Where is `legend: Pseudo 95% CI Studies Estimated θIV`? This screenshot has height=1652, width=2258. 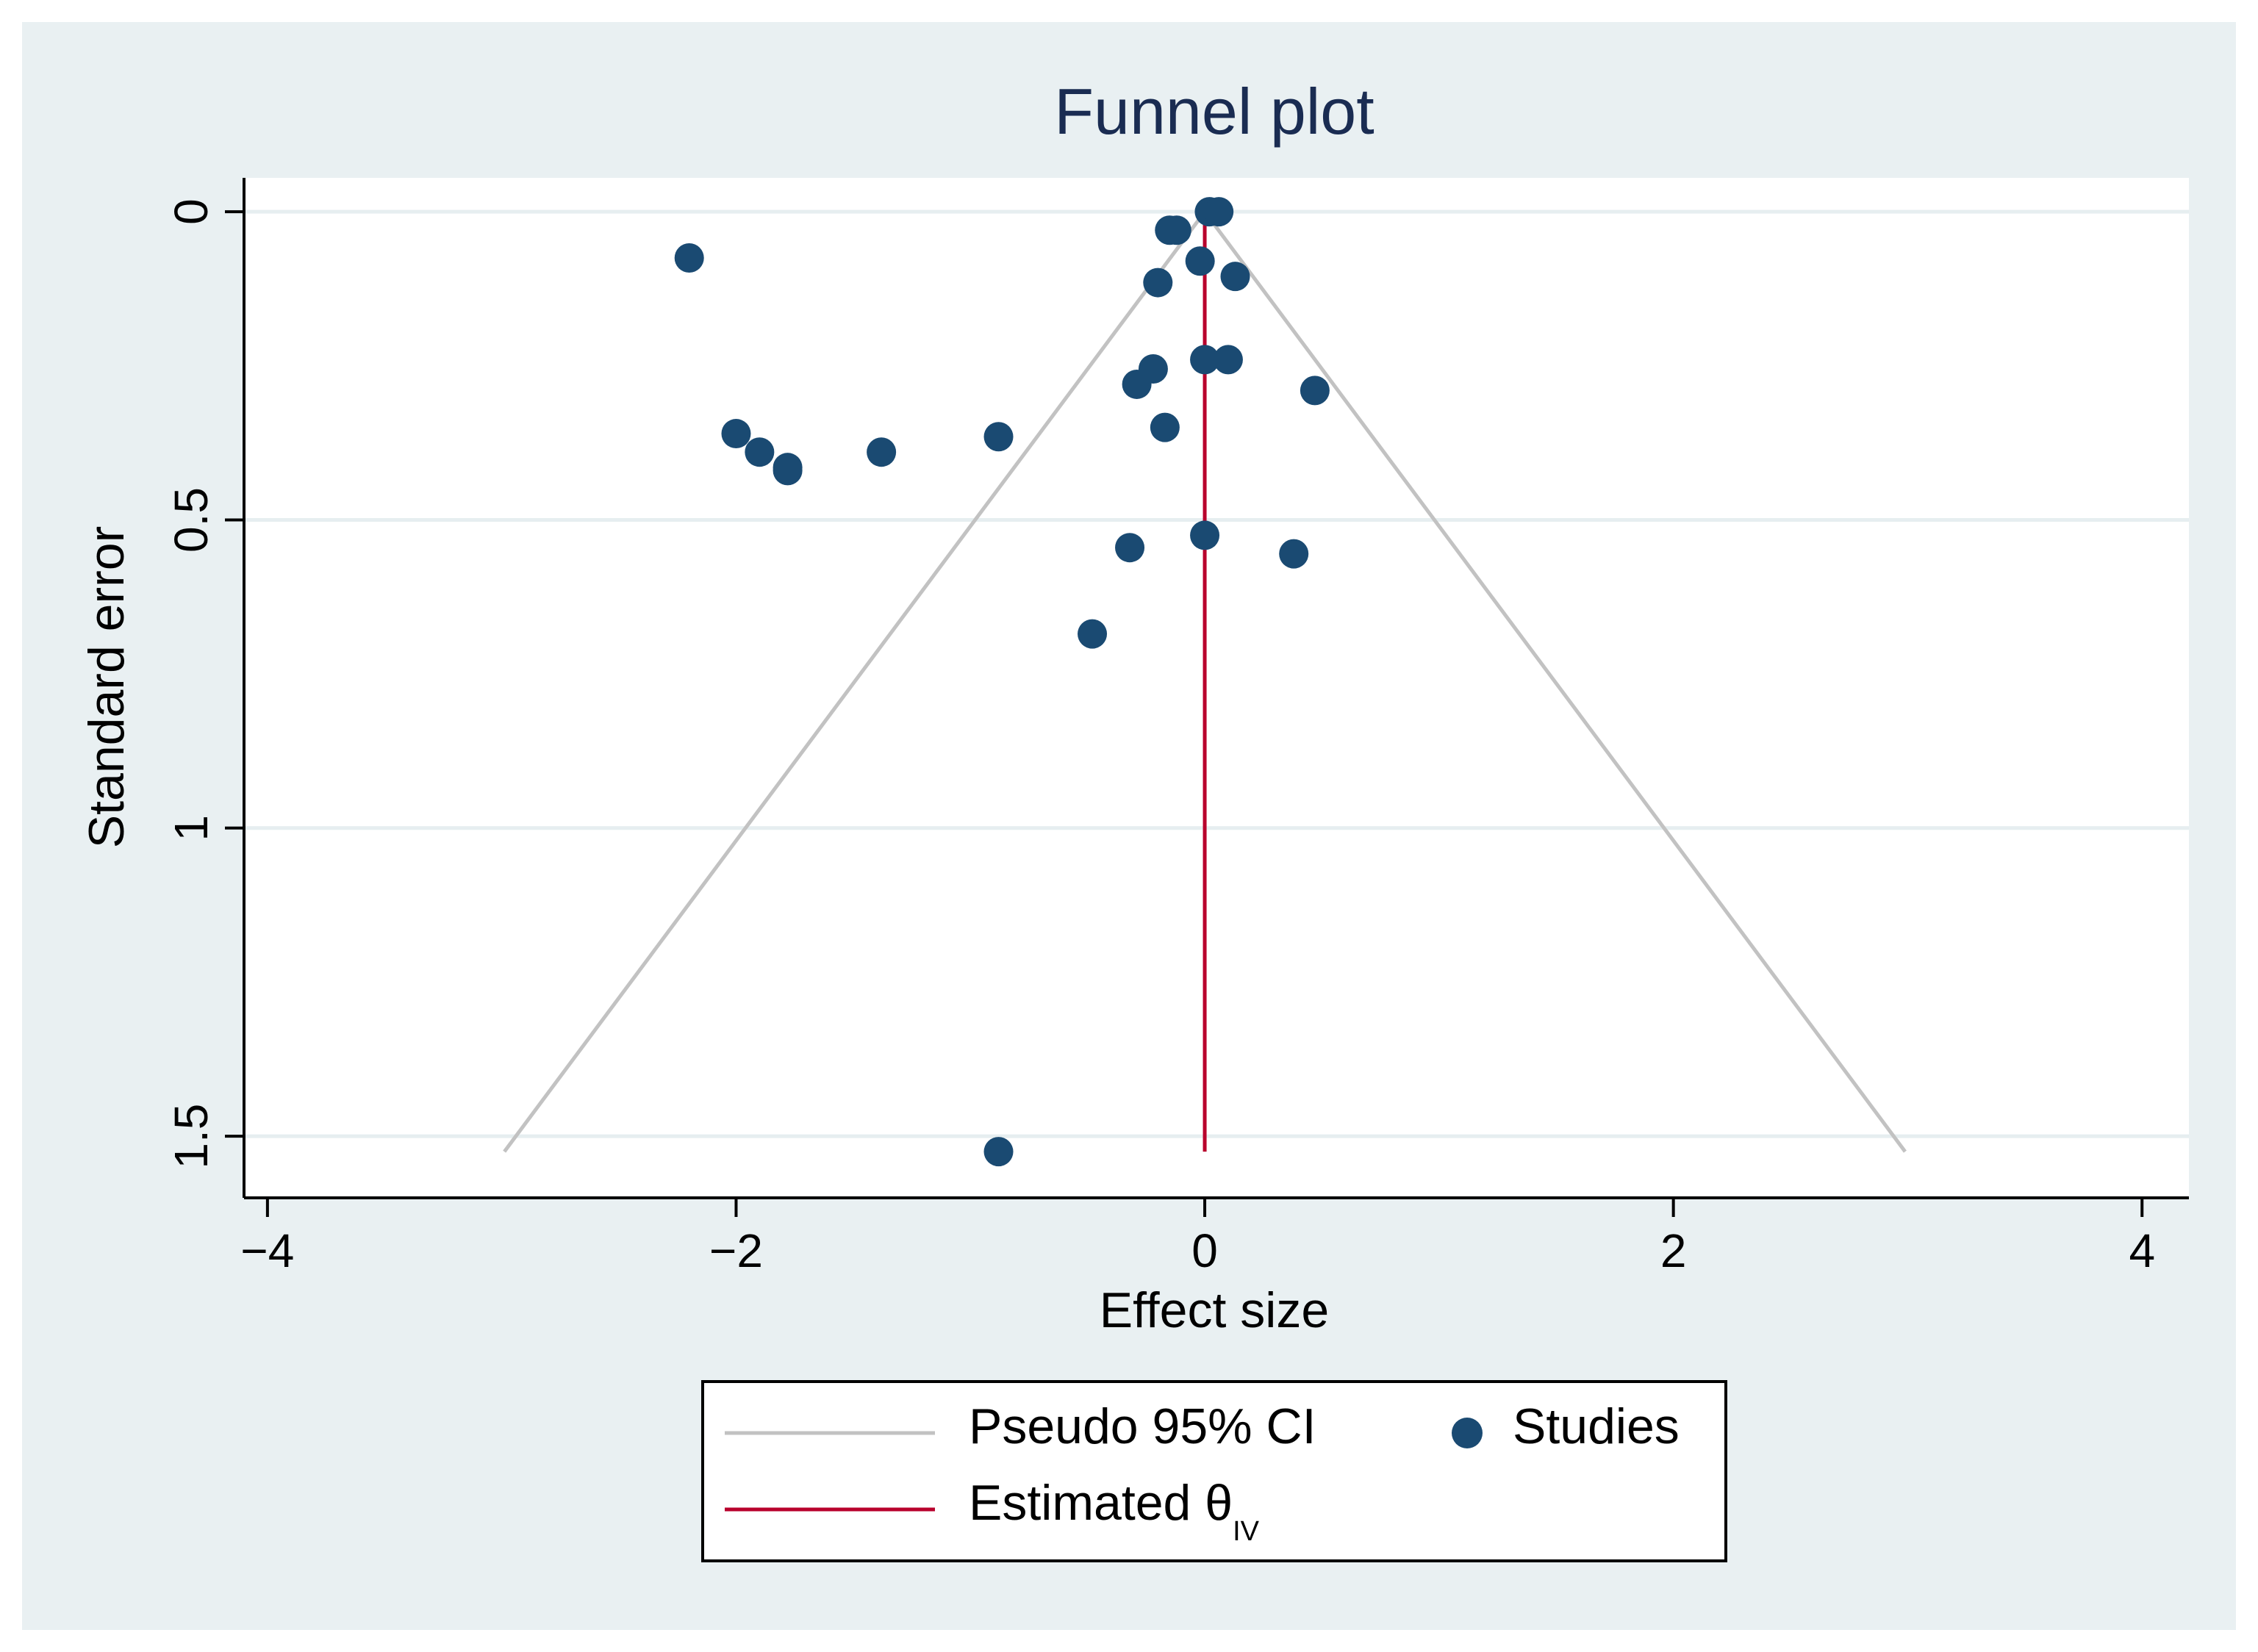 legend: Pseudo 95% CI Studies Estimated θIV is located at coordinates (1214, 1471).